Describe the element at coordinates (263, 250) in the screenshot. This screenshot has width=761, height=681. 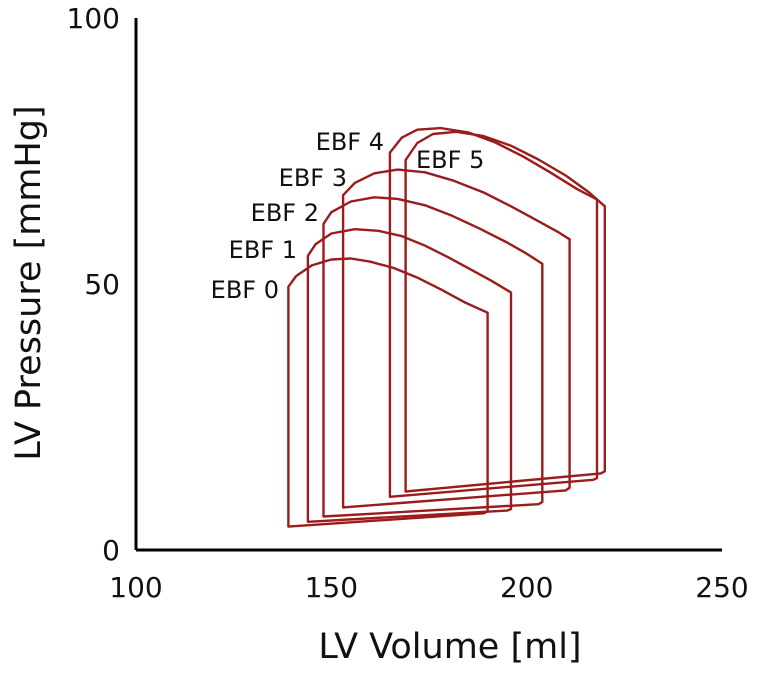
I see `series-label-ebf-1: EBF 1` at that location.